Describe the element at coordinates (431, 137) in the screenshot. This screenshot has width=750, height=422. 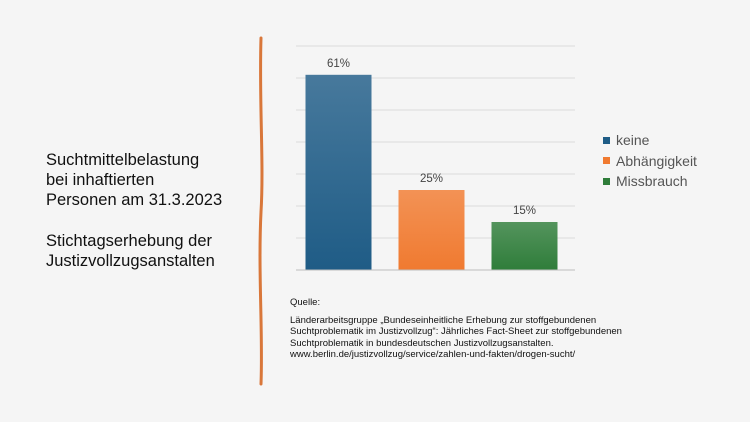
I see `data-labels: 61% 25% 15%` at that location.